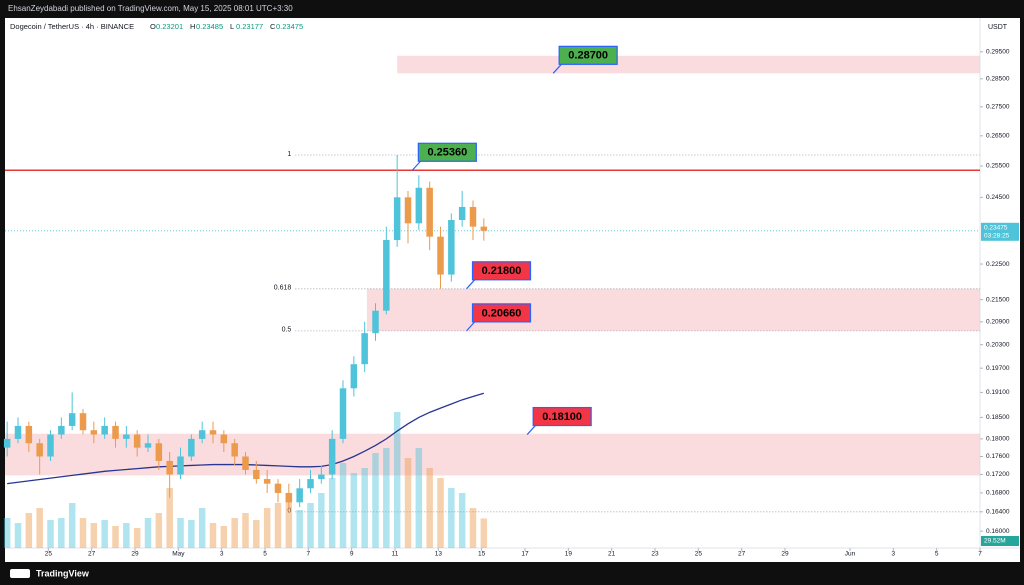  I want to click on x-tick-label: 7, so click(980, 554).